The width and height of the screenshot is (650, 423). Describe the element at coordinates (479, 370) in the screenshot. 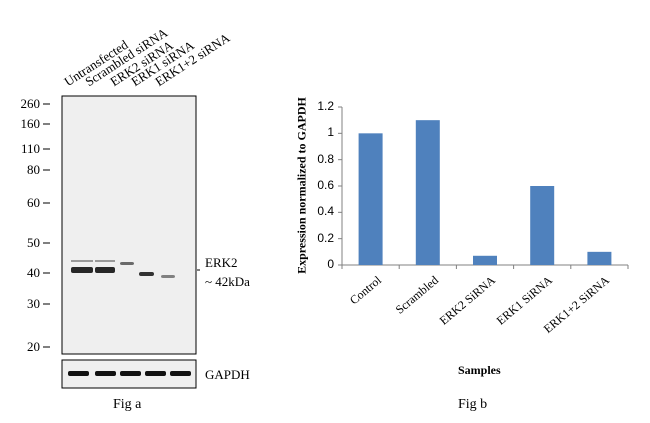

I see `x-axis-label: Samples` at that location.